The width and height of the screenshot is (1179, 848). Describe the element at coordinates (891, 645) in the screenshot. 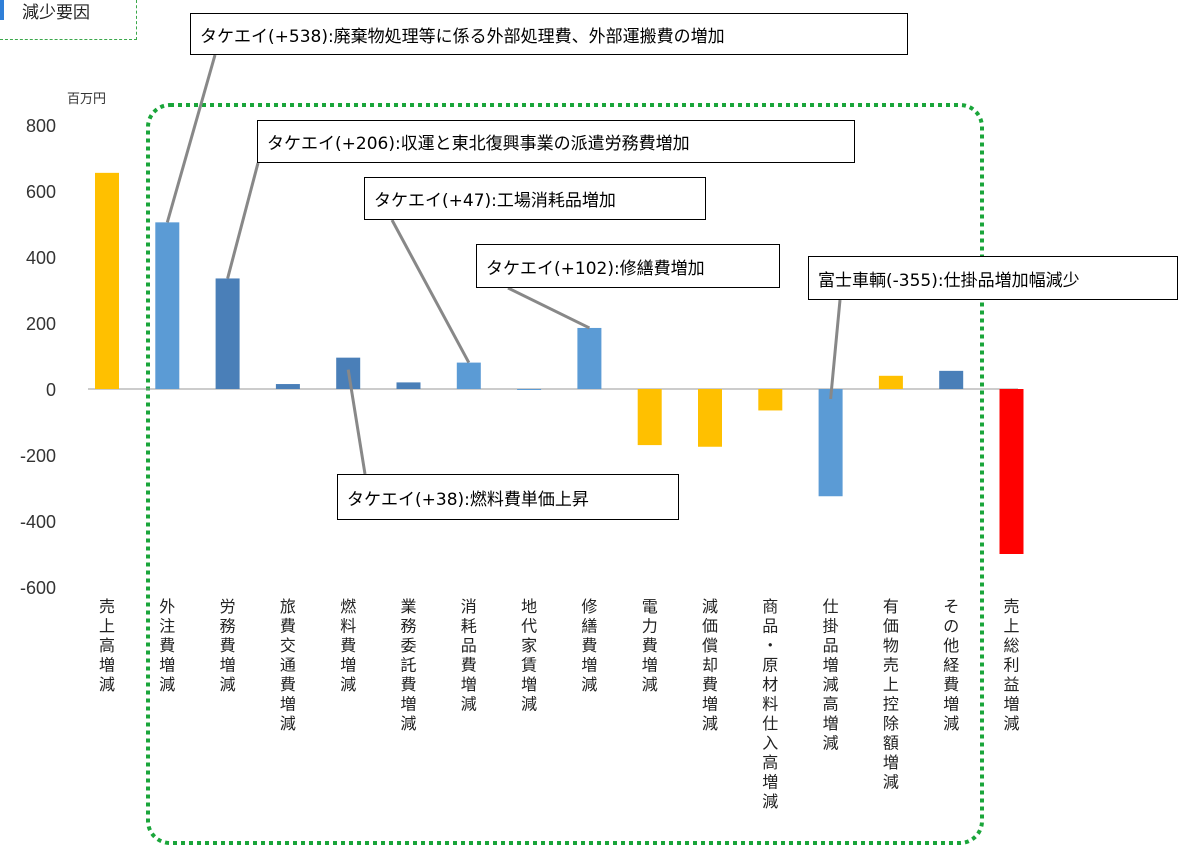

I see `category-label: 物` at that location.